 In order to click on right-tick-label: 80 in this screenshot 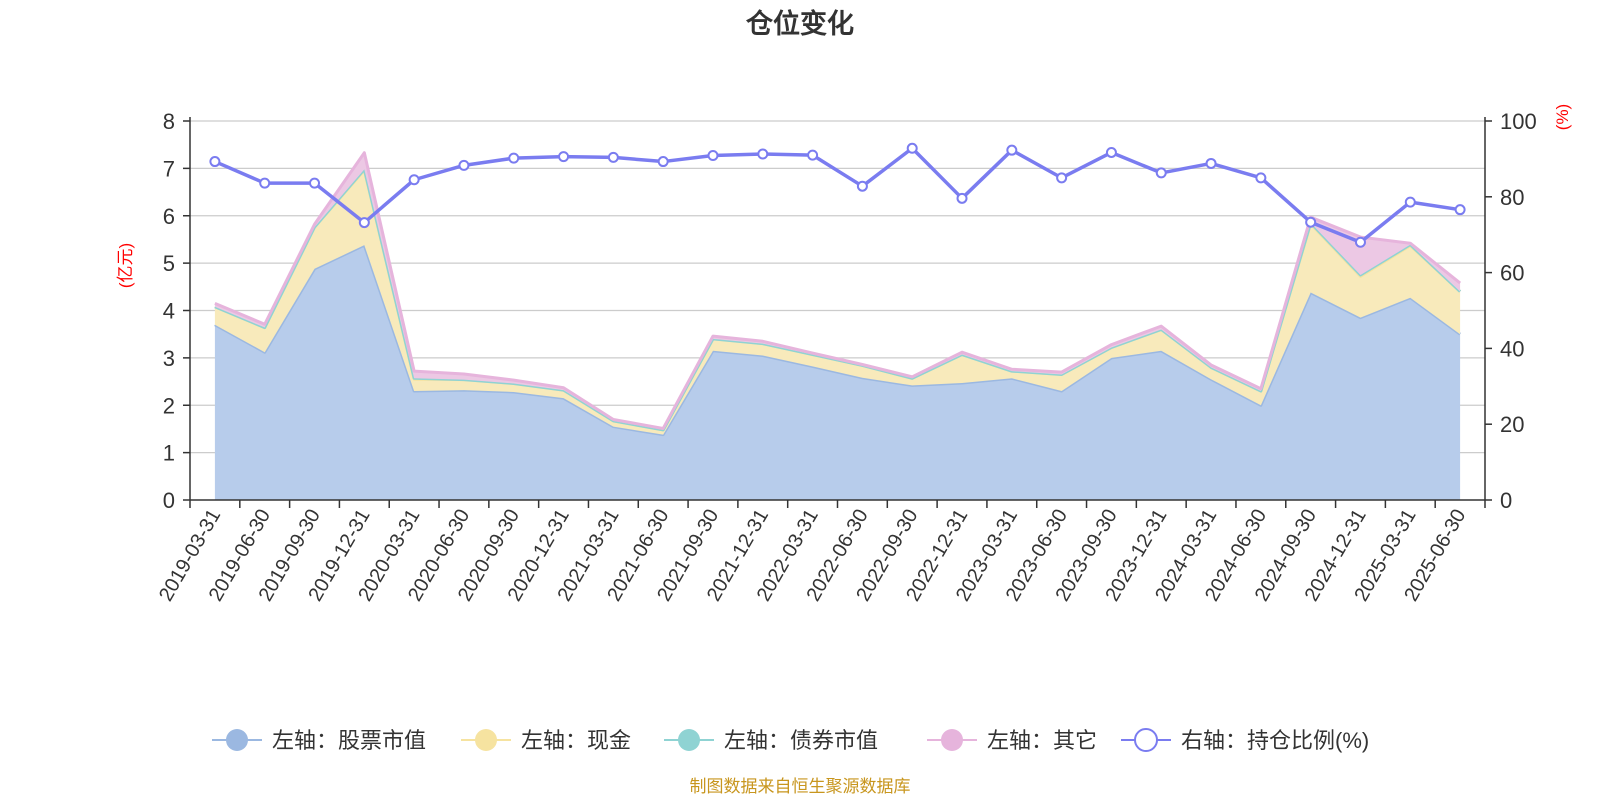, I will do `click(1512, 197)`.